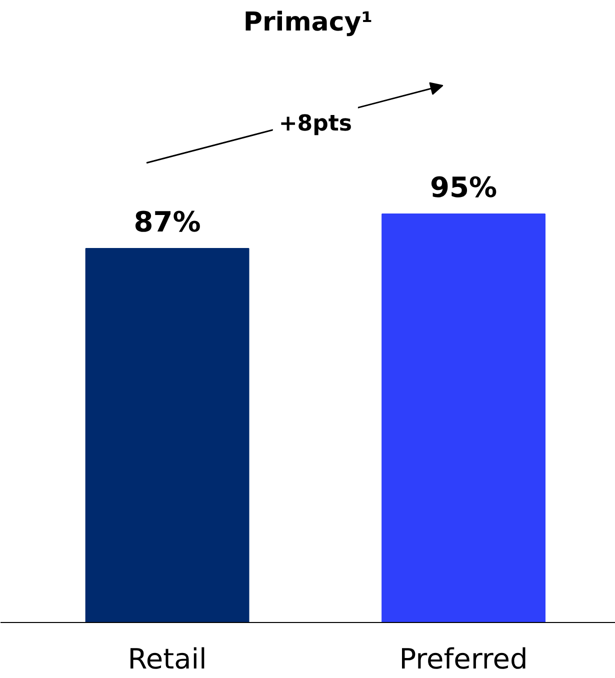 Image resolution: width=615 pixels, height=678 pixels. What do you see at coordinates (464, 187) in the screenshot?
I see `data-label: 95%` at bounding box center [464, 187].